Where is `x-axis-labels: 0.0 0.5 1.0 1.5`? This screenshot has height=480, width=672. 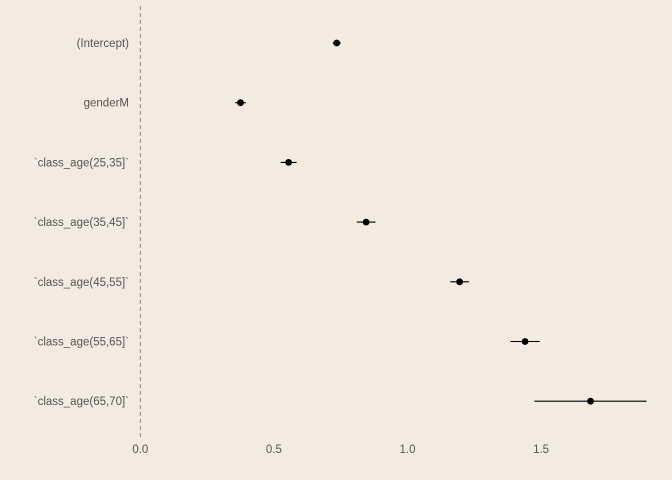
x-axis-labels: 0.0 0.5 1.0 1.5 is located at coordinates (340, 450).